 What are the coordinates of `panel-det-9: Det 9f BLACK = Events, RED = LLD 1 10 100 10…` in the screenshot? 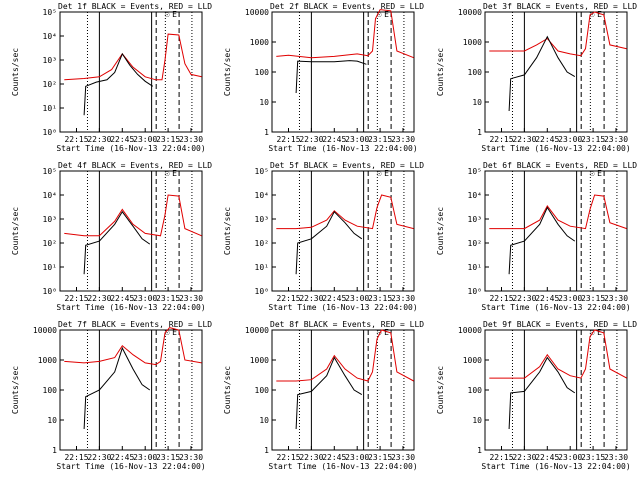 It's located at (536, 395).